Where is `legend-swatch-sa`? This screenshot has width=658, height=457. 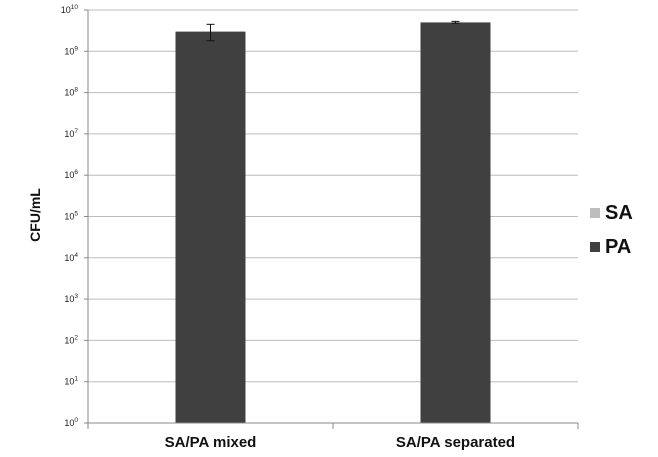 legend-swatch-sa is located at coordinates (595, 213).